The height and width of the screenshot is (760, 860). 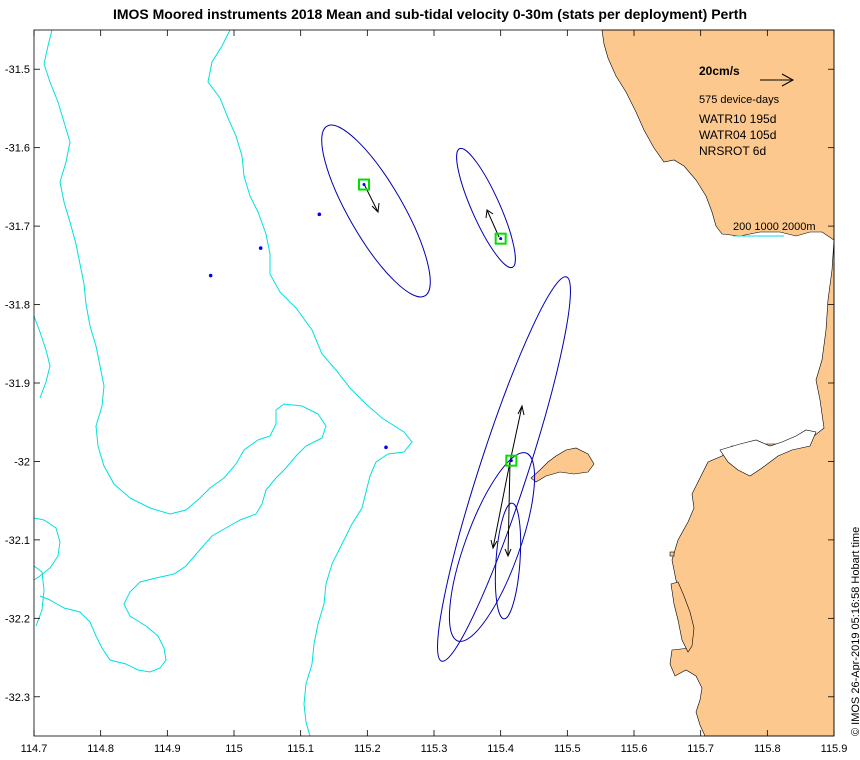 What do you see at coordinates (774, 227) in the screenshot?
I see `isobath-legend-label: 200 1000 2000m` at bounding box center [774, 227].